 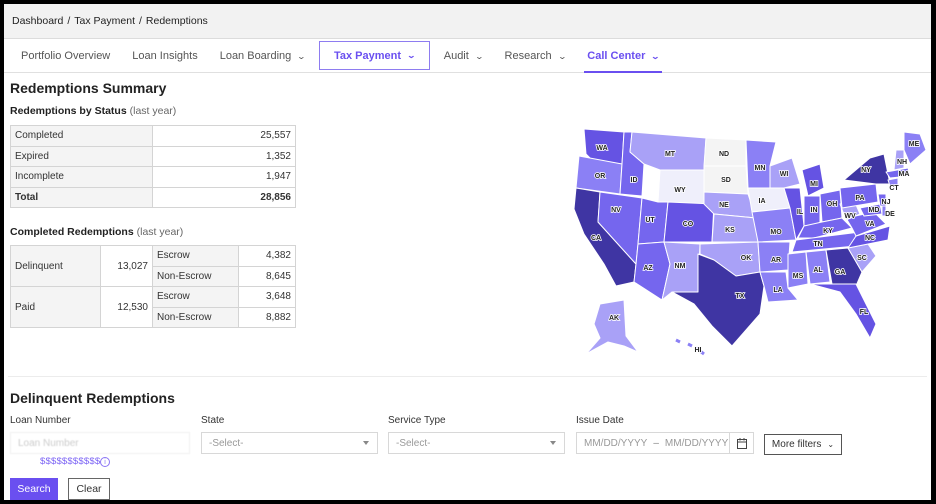 What do you see at coordinates (840, 272) in the screenshot?
I see `svg-text: GA` at bounding box center [840, 272].